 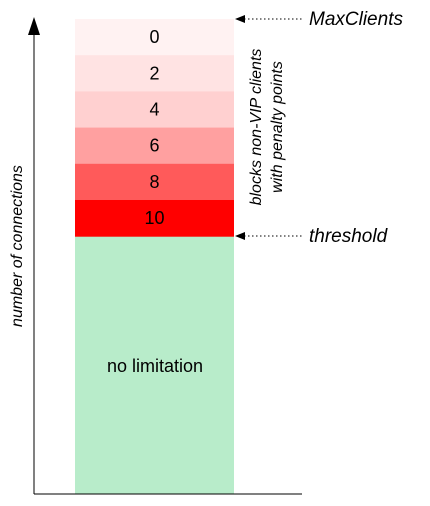 I want to click on maxclients-label: MaxClients, so click(x=356, y=19).